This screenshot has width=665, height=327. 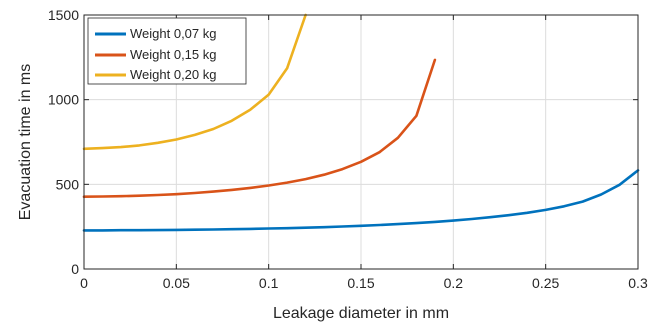 What do you see at coordinates (63, 15) in the screenshot?
I see `y-tick-label: 1500` at bounding box center [63, 15].